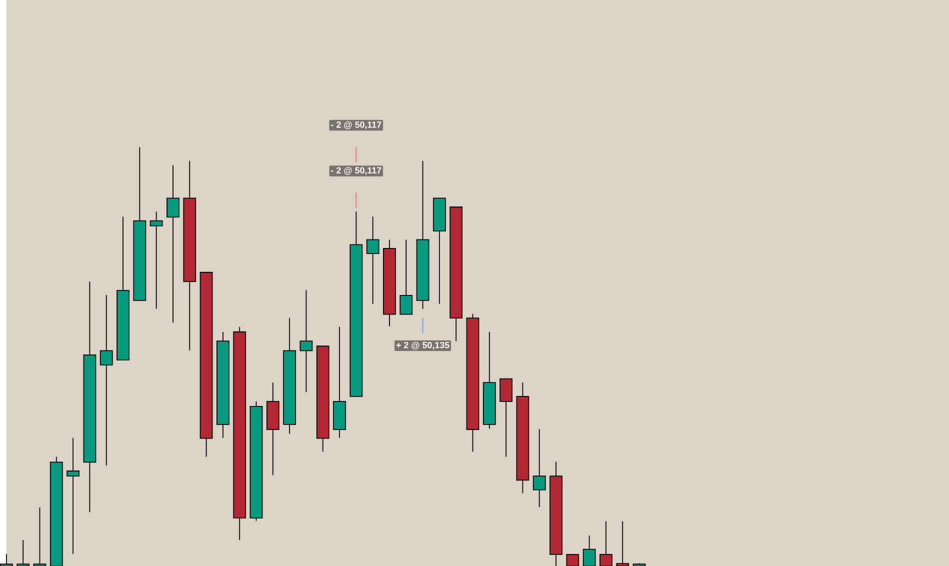 The height and width of the screenshot is (566, 949). I want to click on annotation: + 2 @ 50,135, so click(423, 346).